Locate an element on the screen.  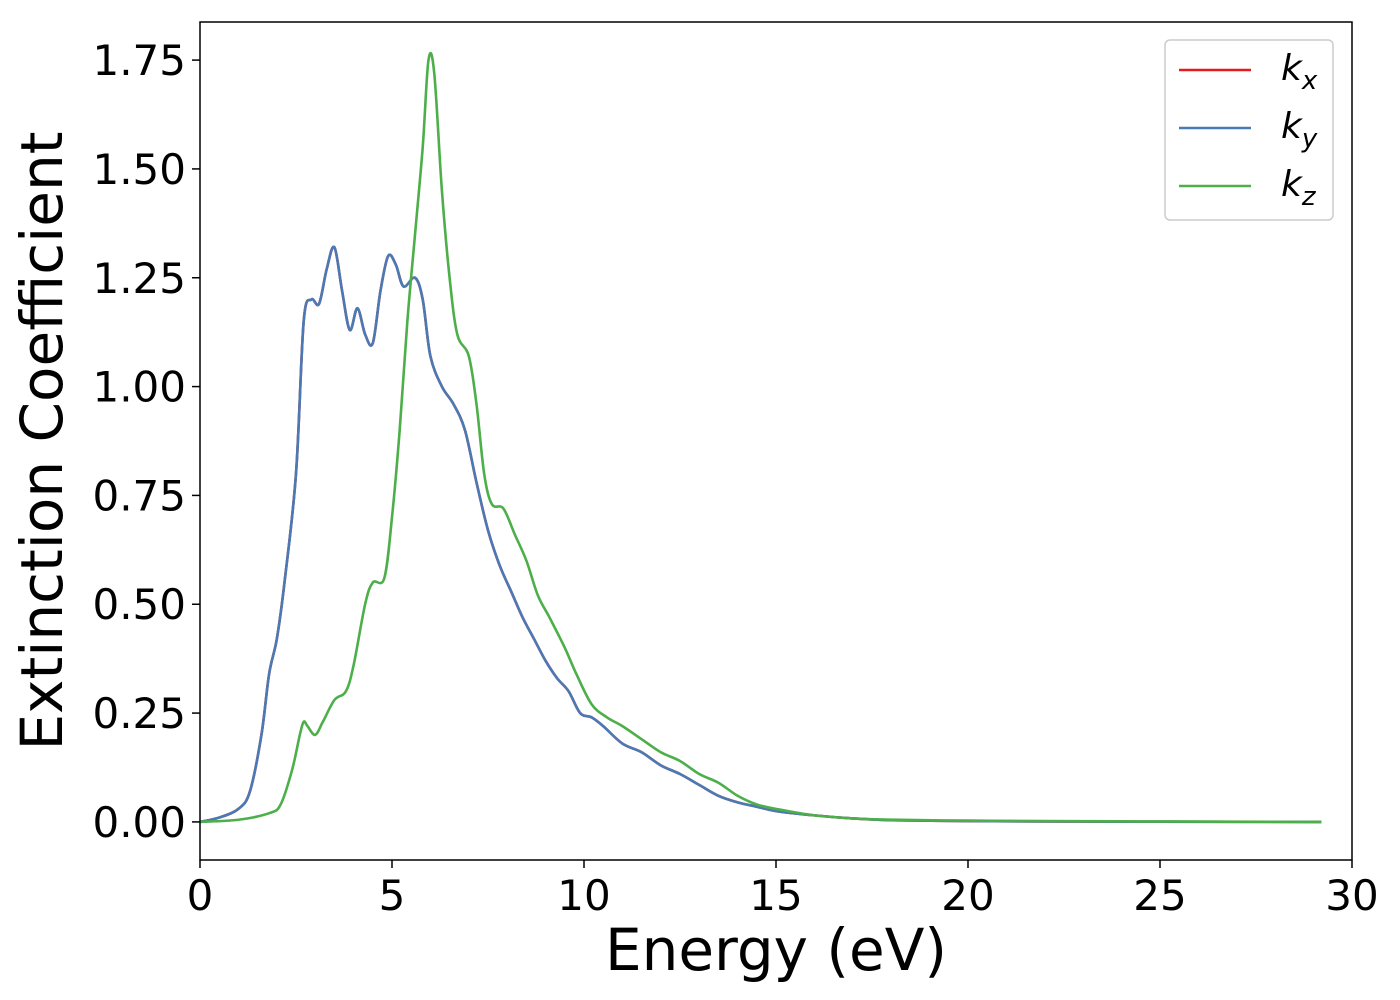
y-tick-label: 0.75 is located at coordinates (139, 495).